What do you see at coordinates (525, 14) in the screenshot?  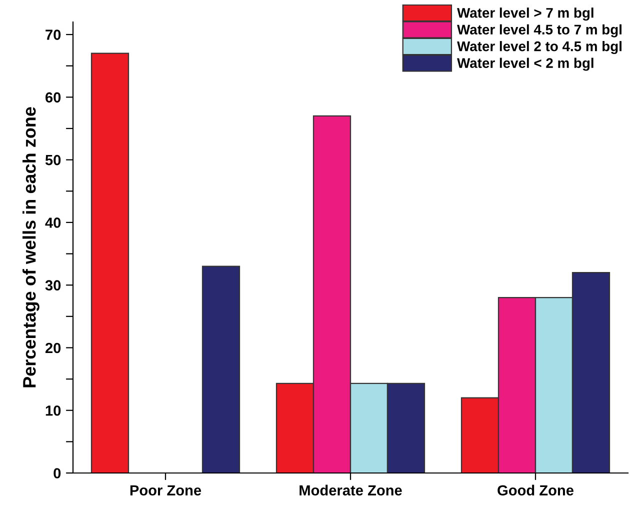 I see `legend-label: Water level > 7 m bgl` at bounding box center [525, 14].